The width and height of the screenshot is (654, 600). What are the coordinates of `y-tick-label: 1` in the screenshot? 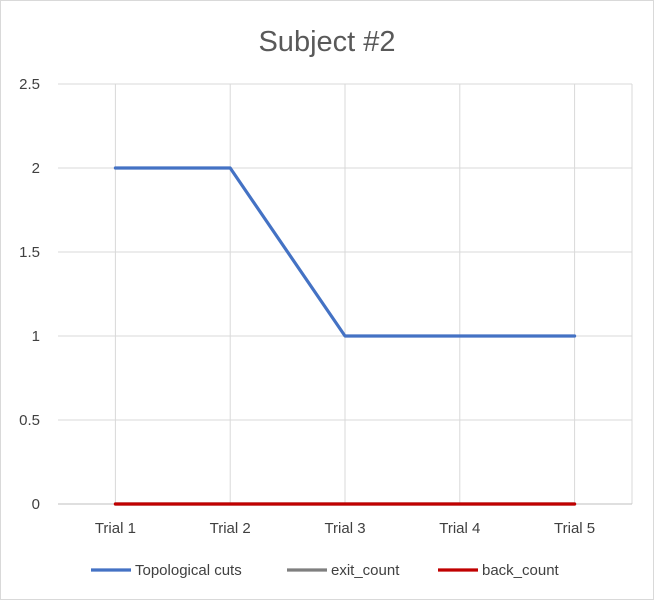 It's located at (36, 336).